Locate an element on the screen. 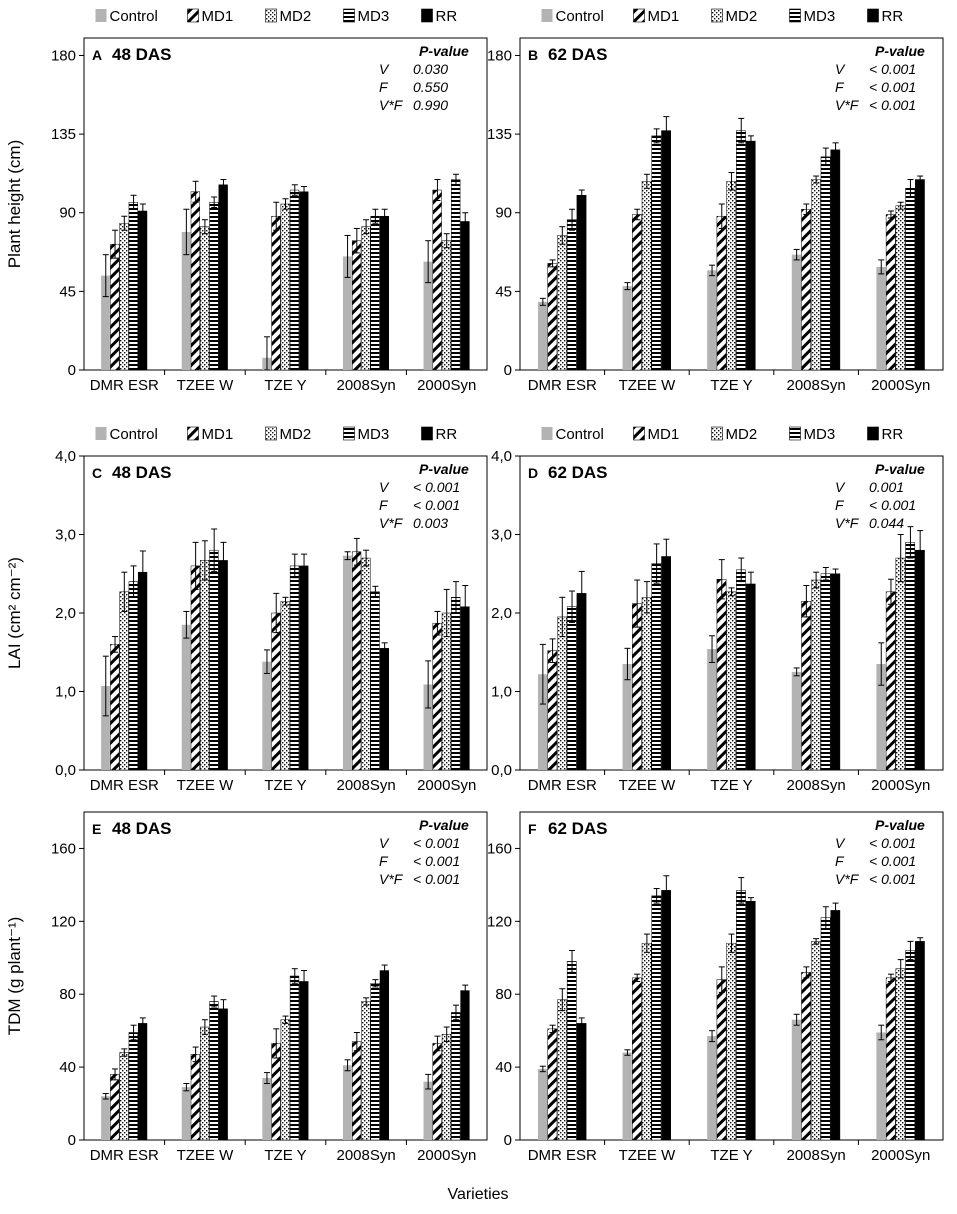 This screenshot has height=1214, width=957. pvalue-value: 0.003 is located at coordinates (430, 523).